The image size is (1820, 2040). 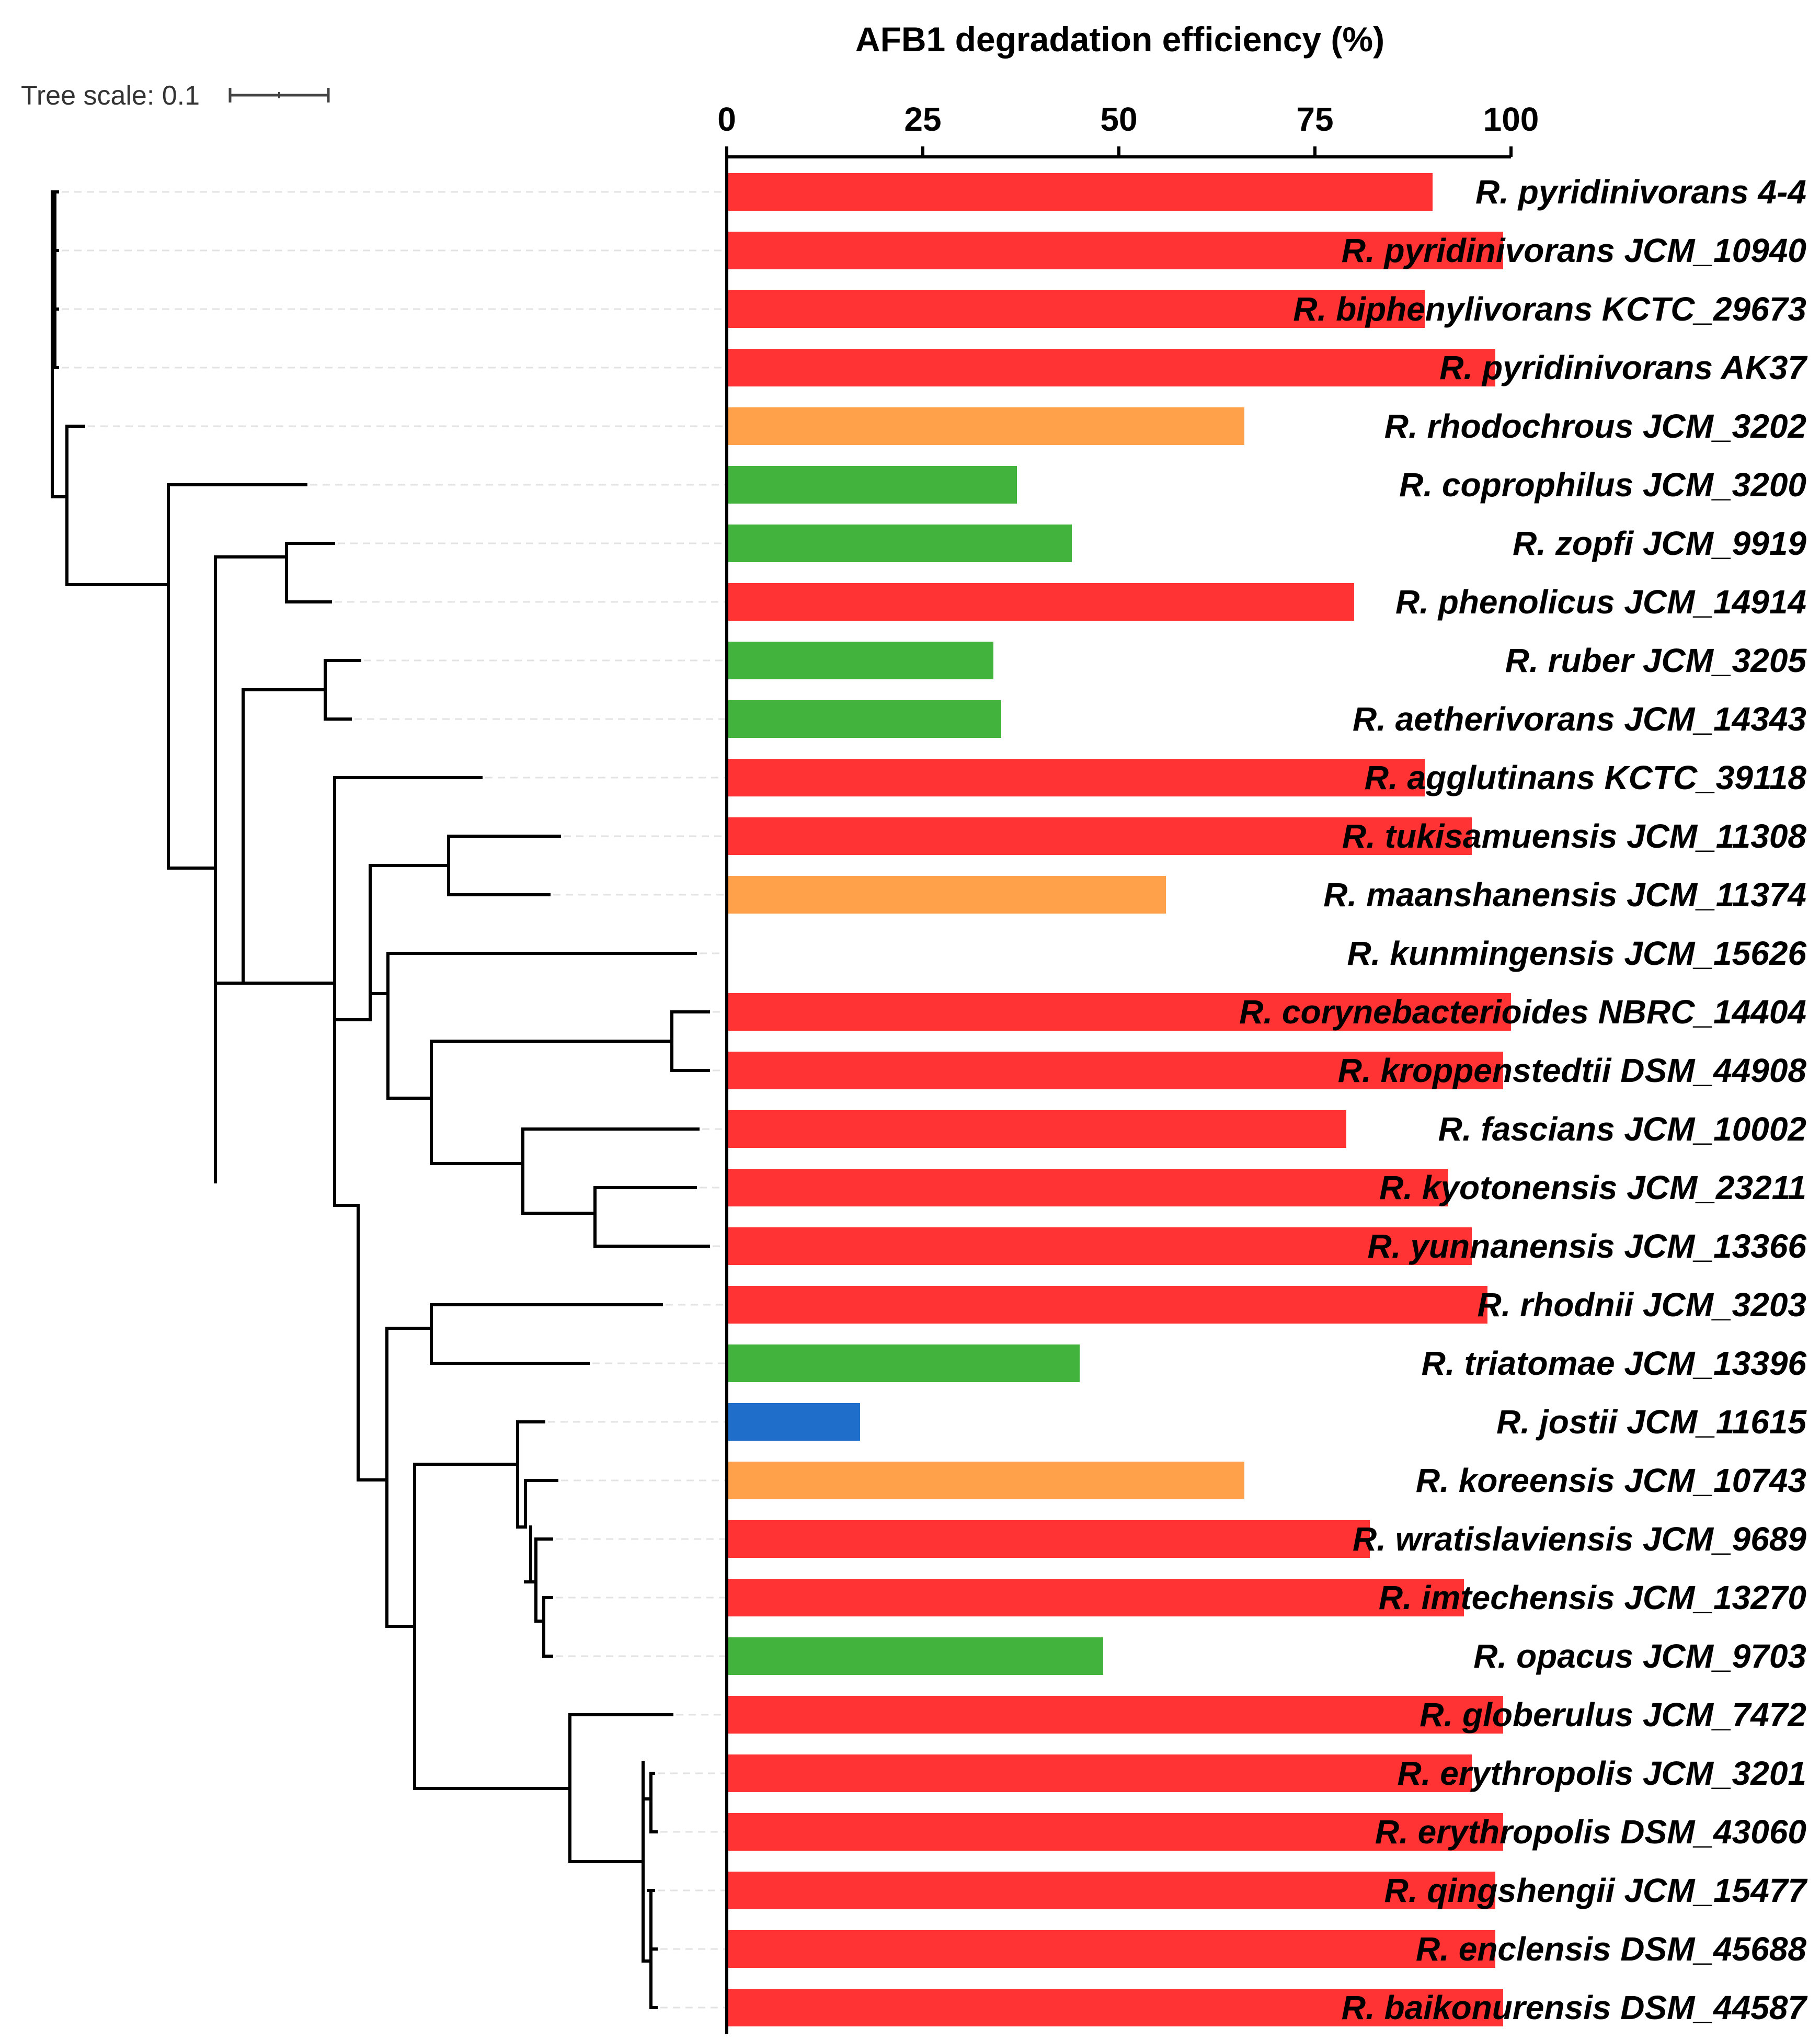 What do you see at coordinates (1565, 895) in the screenshot?
I see `strain-label-13: R. maanshanensis JCM_11374` at bounding box center [1565, 895].